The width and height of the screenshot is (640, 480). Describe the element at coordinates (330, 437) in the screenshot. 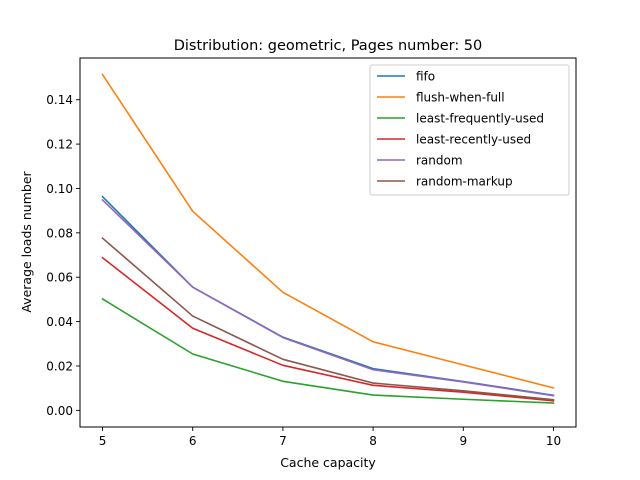

I see `x-axis: 5 6 7 8 9 10` at that location.